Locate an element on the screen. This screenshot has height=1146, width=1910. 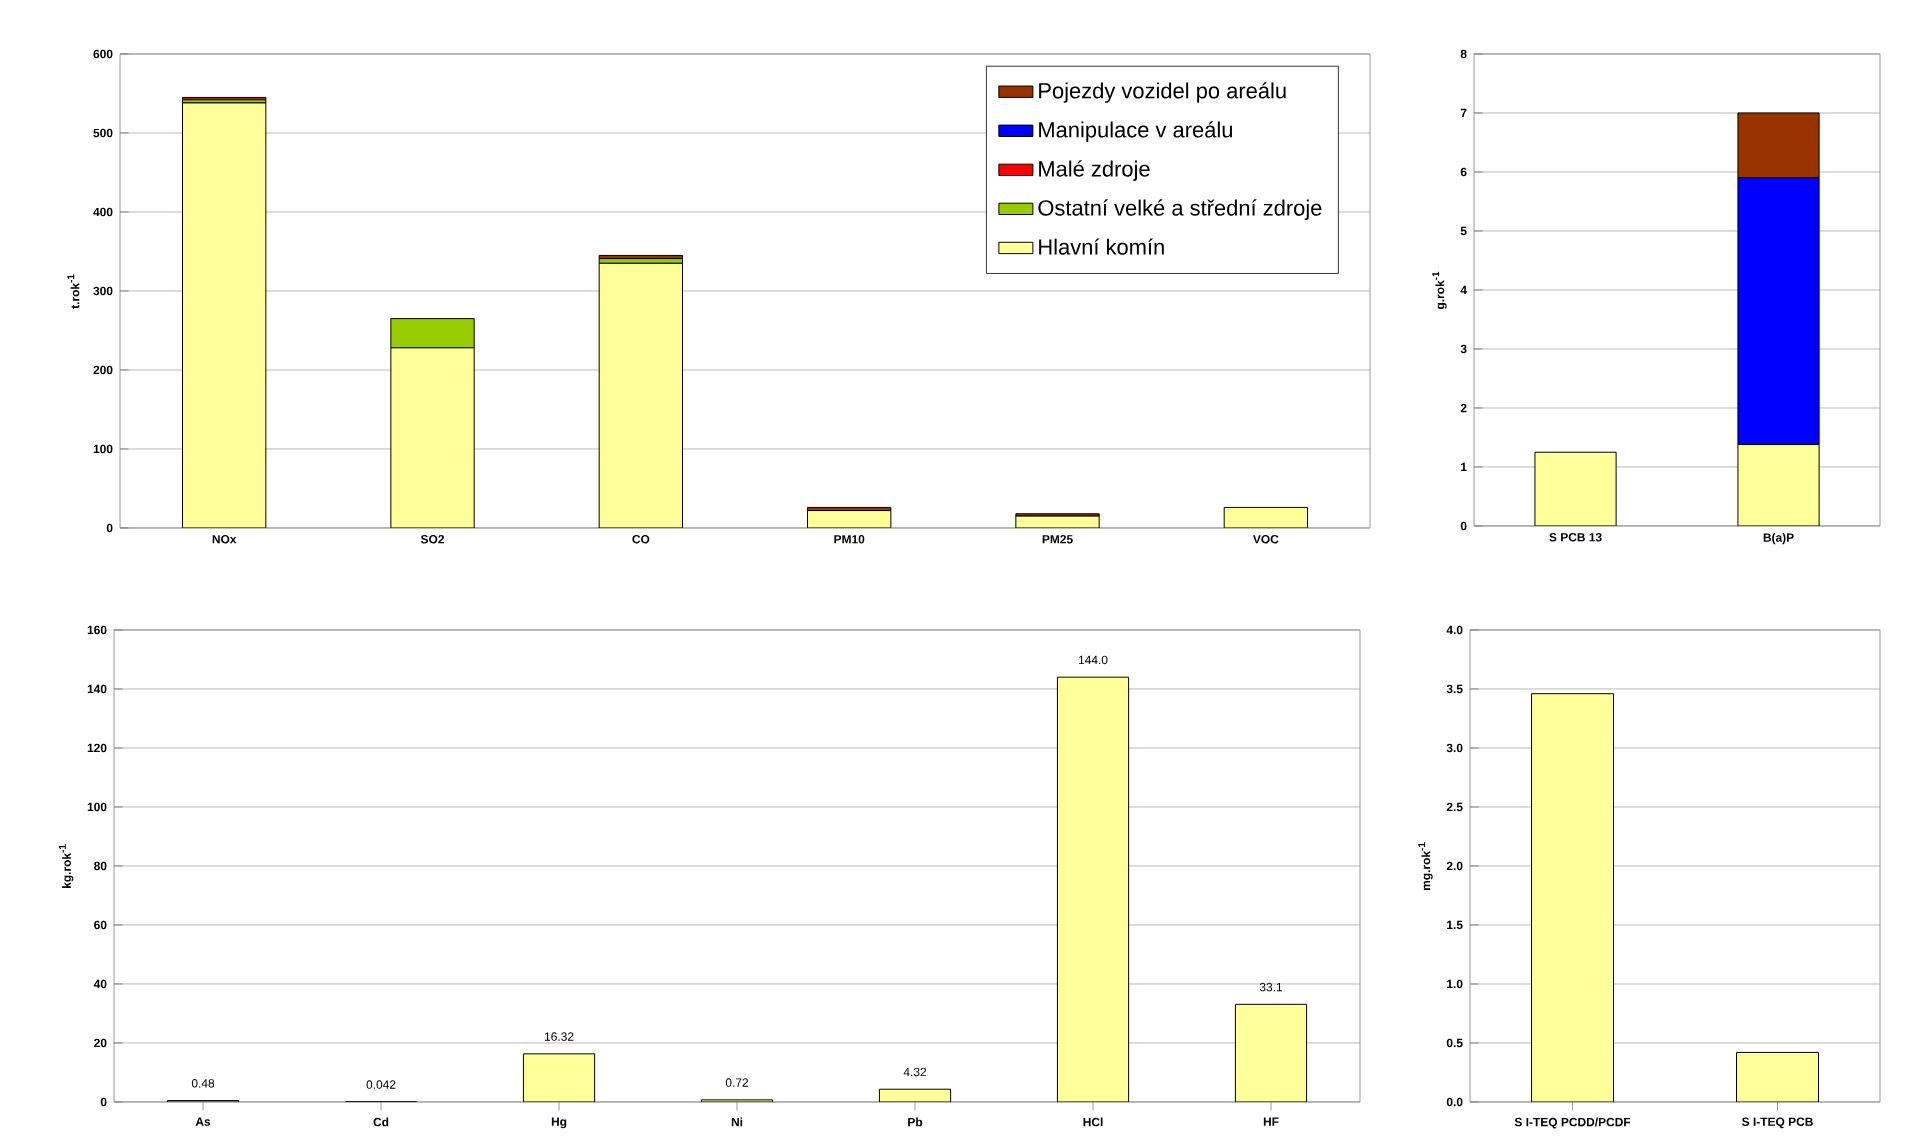
legend-label: Hlavní komín is located at coordinates (1101, 246).